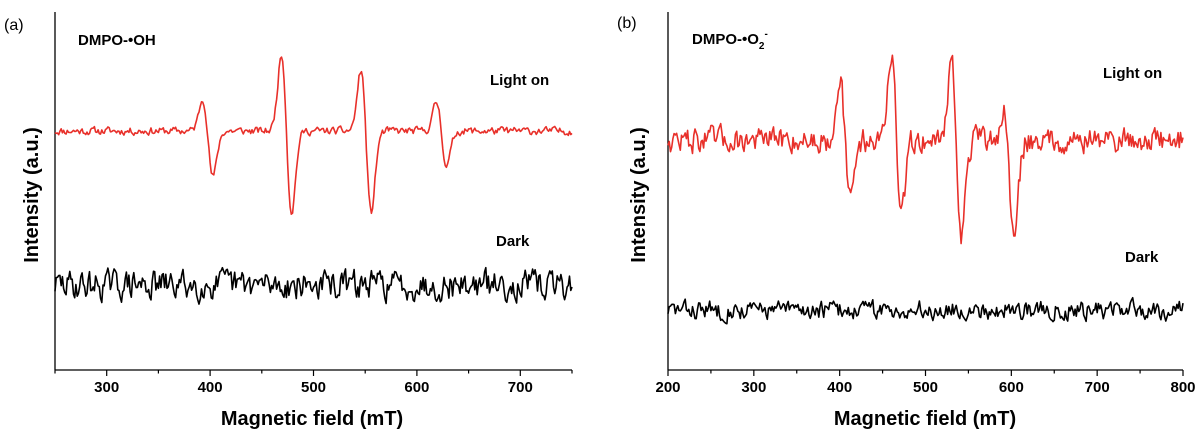 The width and height of the screenshot is (1200, 432). I want to click on panel-b-ylabel: Intensity (a.u.), so click(639, 195).